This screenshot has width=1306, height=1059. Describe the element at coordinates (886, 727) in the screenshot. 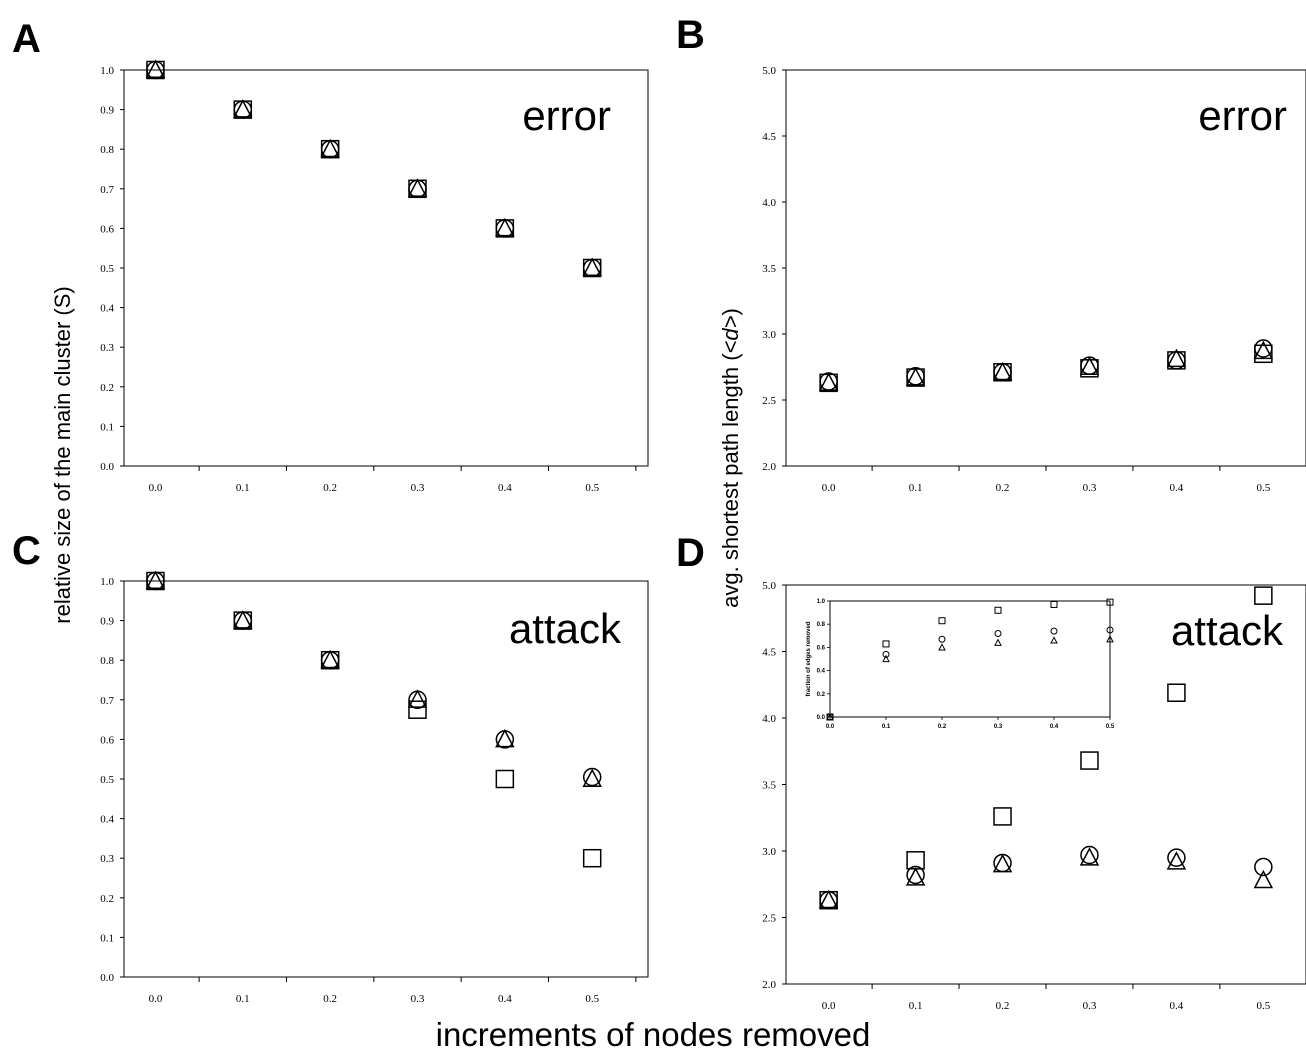

I see `inset-x-tick-label: 0.1` at that location.